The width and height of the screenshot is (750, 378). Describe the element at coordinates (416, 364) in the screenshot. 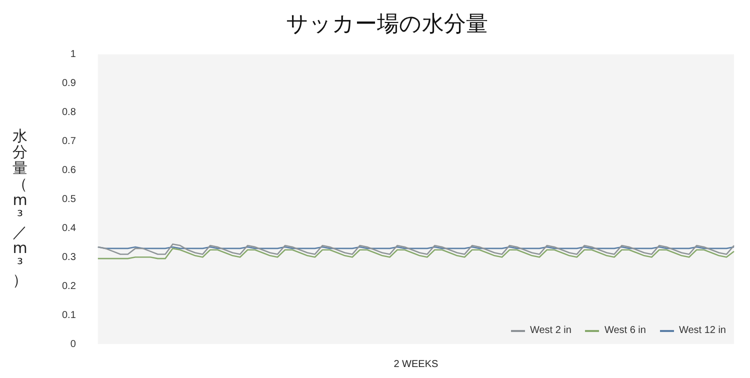

I see `x-axis-title: 2 WEEKS` at that location.